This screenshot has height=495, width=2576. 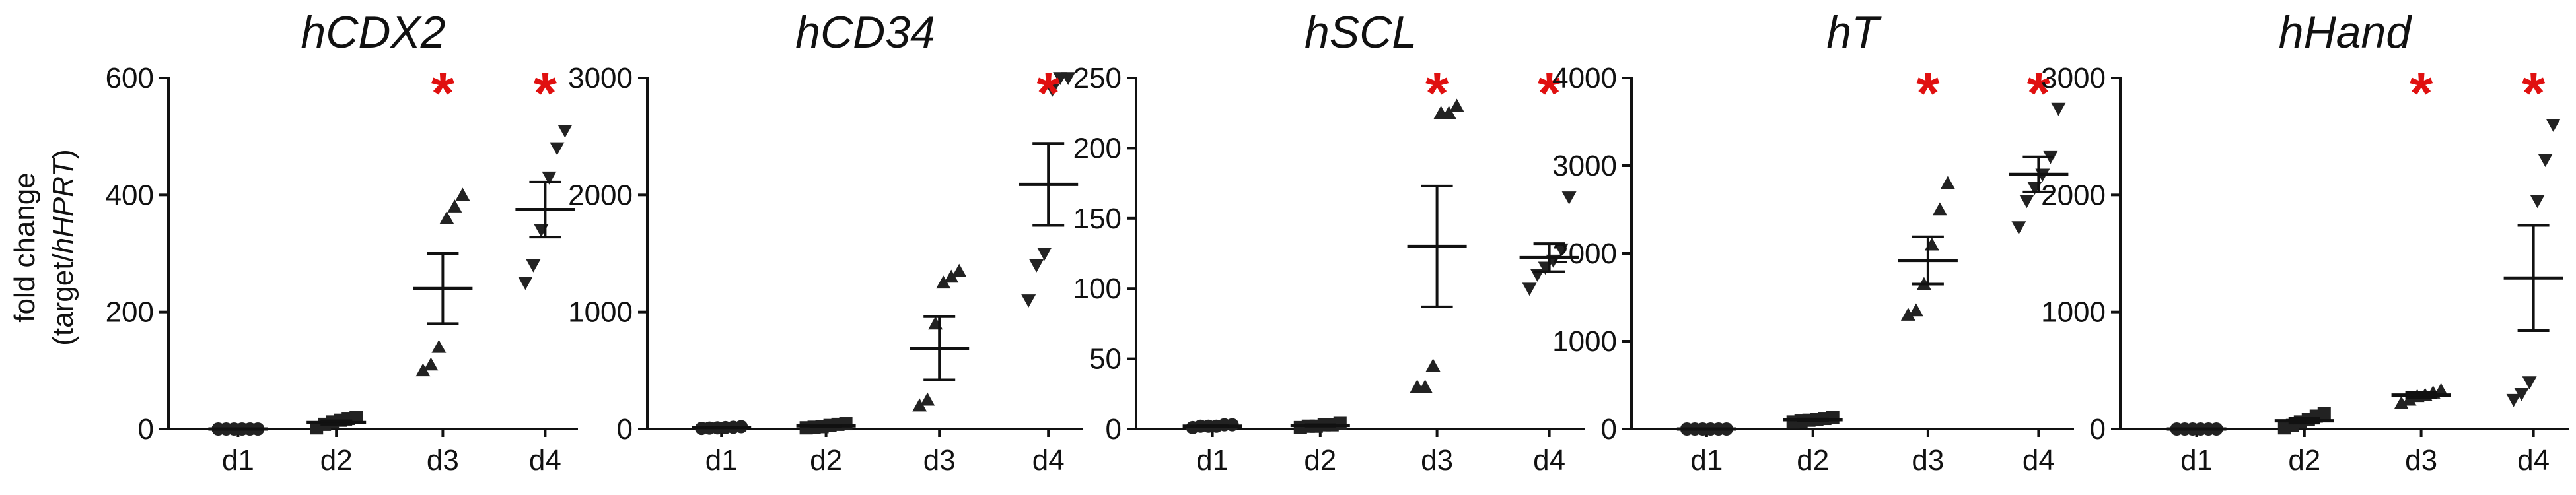 I want to click on y-axis-title-suffix: ), so click(x=63, y=154).